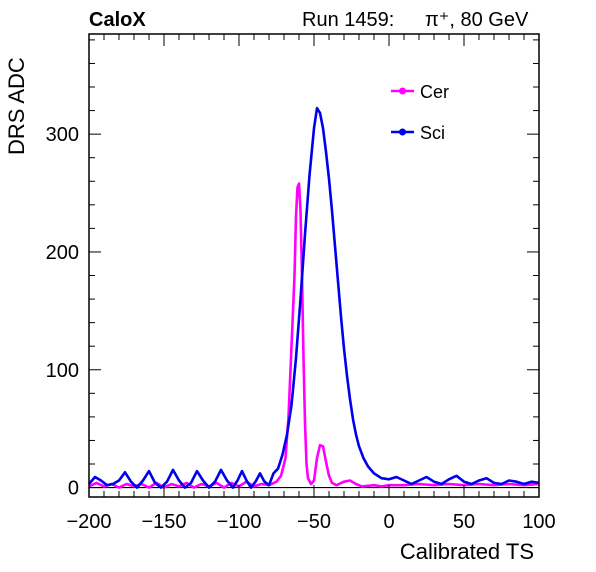  What do you see at coordinates (402, 91) in the screenshot?
I see `legend-marker-cer` at bounding box center [402, 91].